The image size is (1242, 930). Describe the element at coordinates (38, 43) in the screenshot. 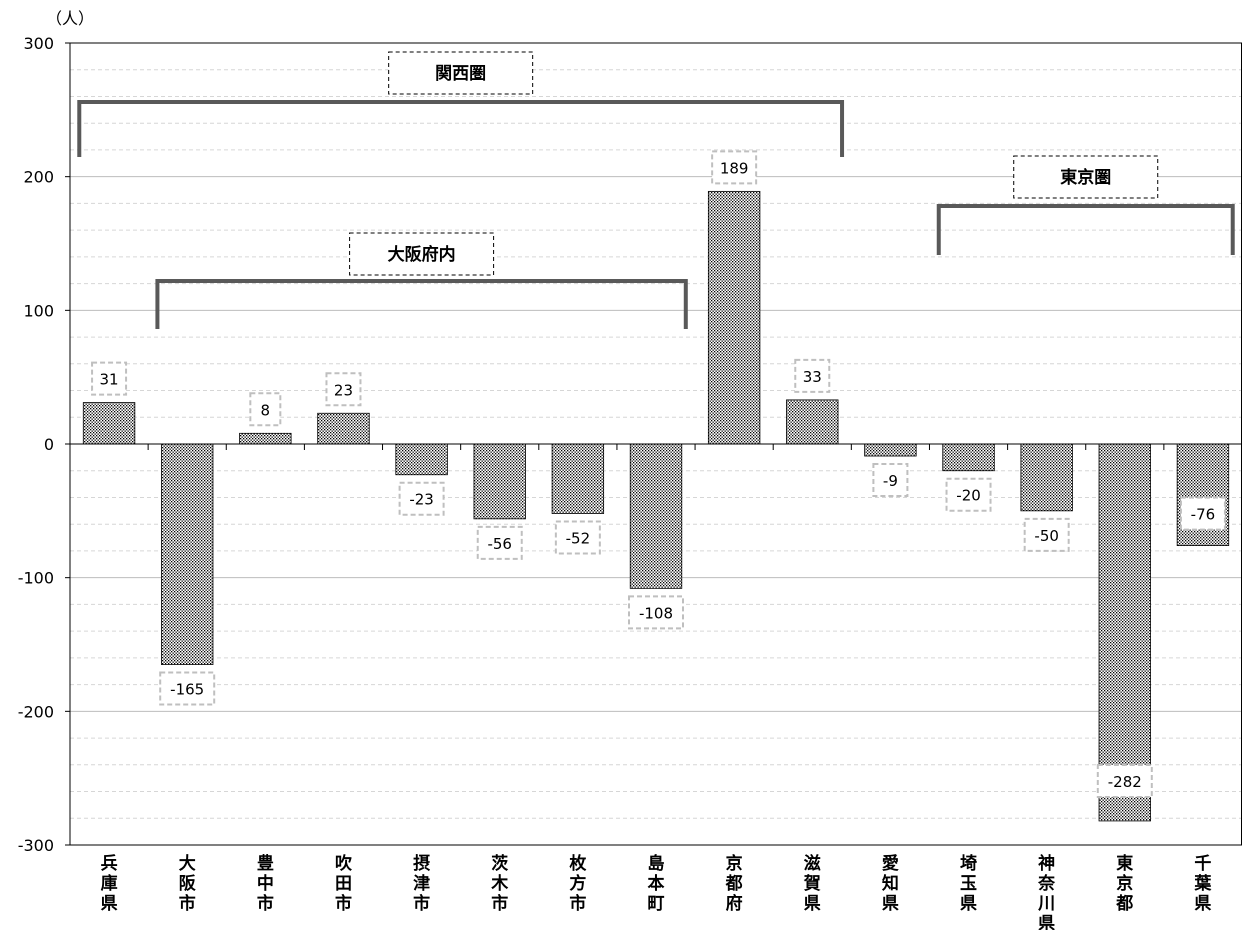

I see `y-tick-label: 300` at that location.